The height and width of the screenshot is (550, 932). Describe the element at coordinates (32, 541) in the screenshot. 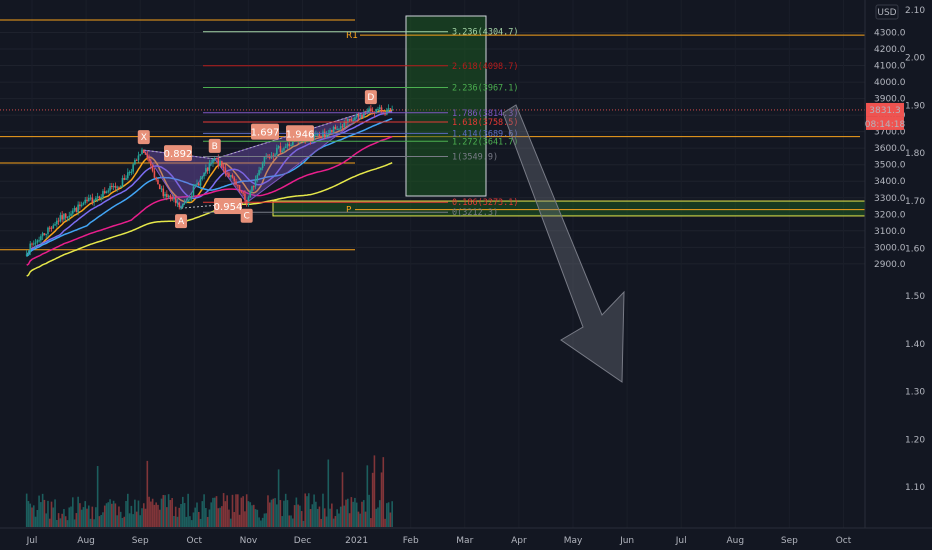

I see `time-tick-label: Jul` at that location.